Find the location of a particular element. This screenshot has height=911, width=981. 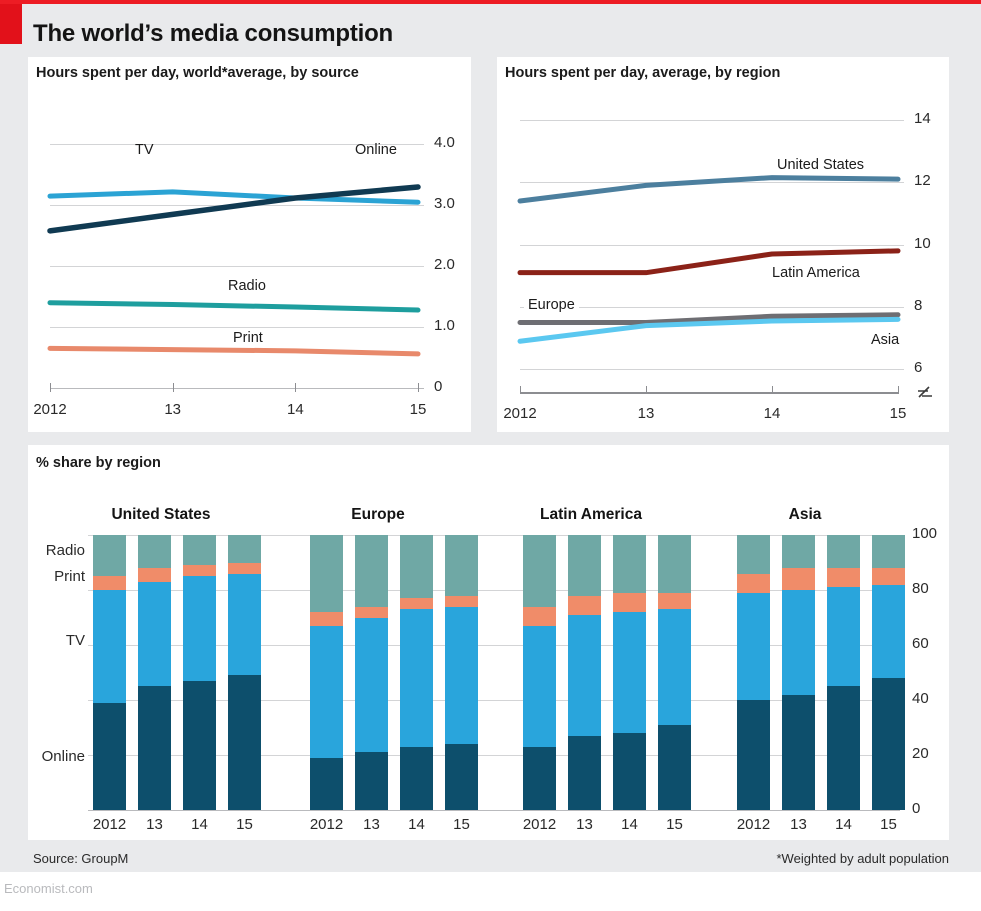

footer-strip is located at coordinates (490, 891).